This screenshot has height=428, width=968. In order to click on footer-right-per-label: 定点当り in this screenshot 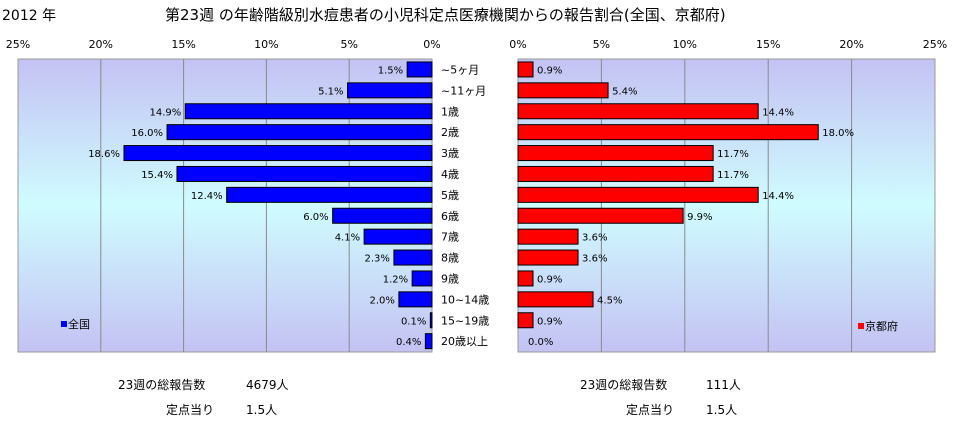, I will do `click(650, 409)`.